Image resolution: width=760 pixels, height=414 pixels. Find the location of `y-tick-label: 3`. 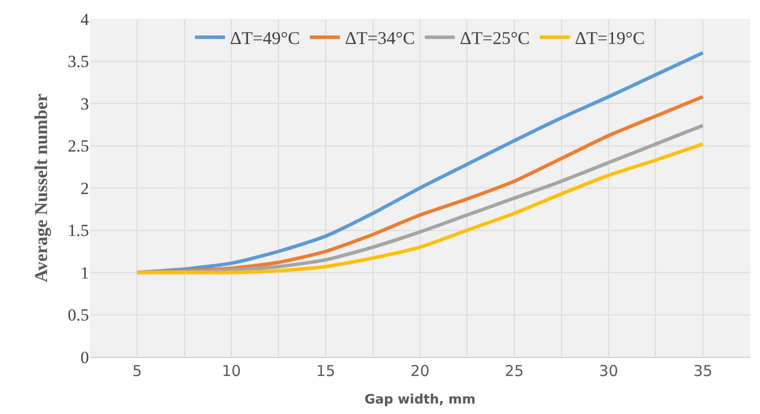

y-tick-label: 3 is located at coordinates (84, 104).